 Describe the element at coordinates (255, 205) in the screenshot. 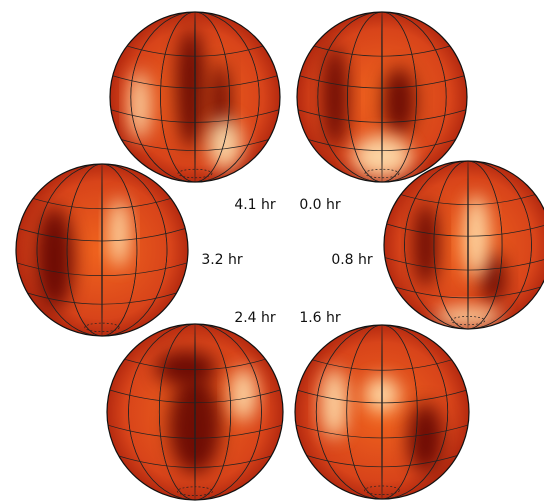

I see `time-label: 4.1 hr` at that location.